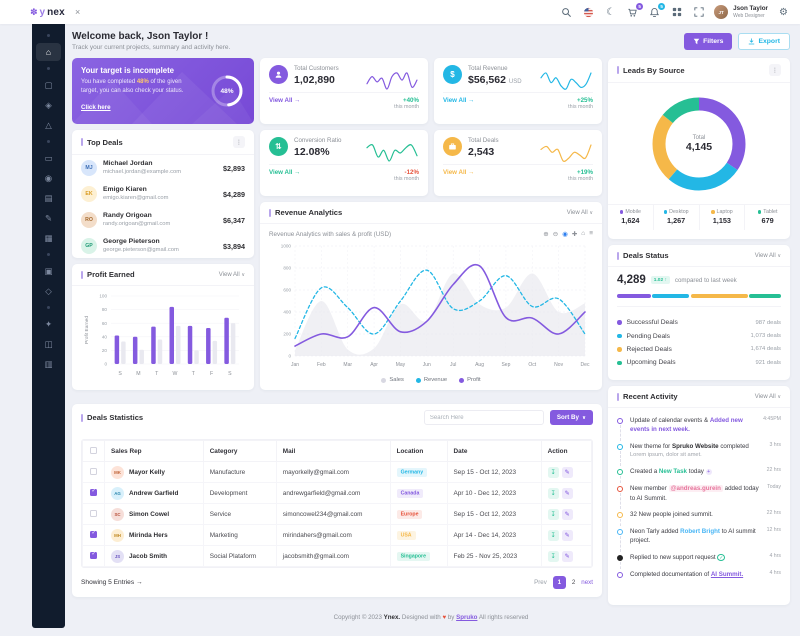  I want to click on user-avatar: JT, so click(721, 12).